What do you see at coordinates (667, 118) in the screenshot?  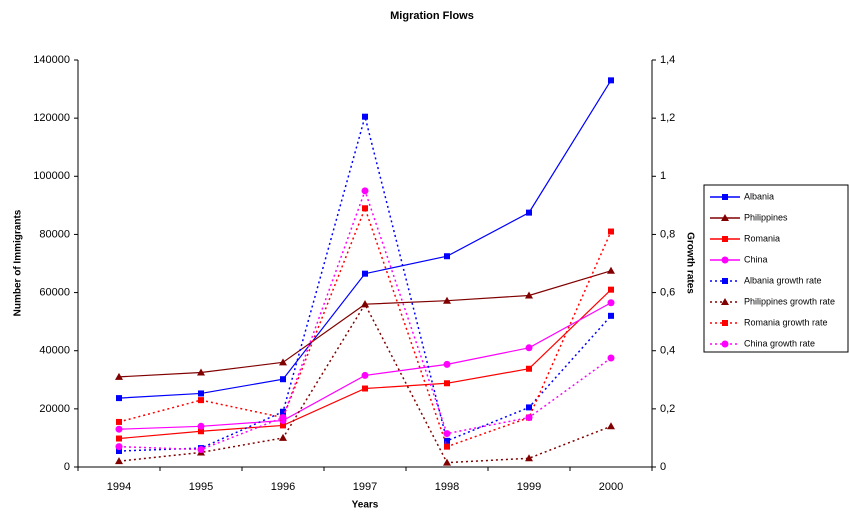 I see `y2-tick-label: 1,2` at bounding box center [667, 118].